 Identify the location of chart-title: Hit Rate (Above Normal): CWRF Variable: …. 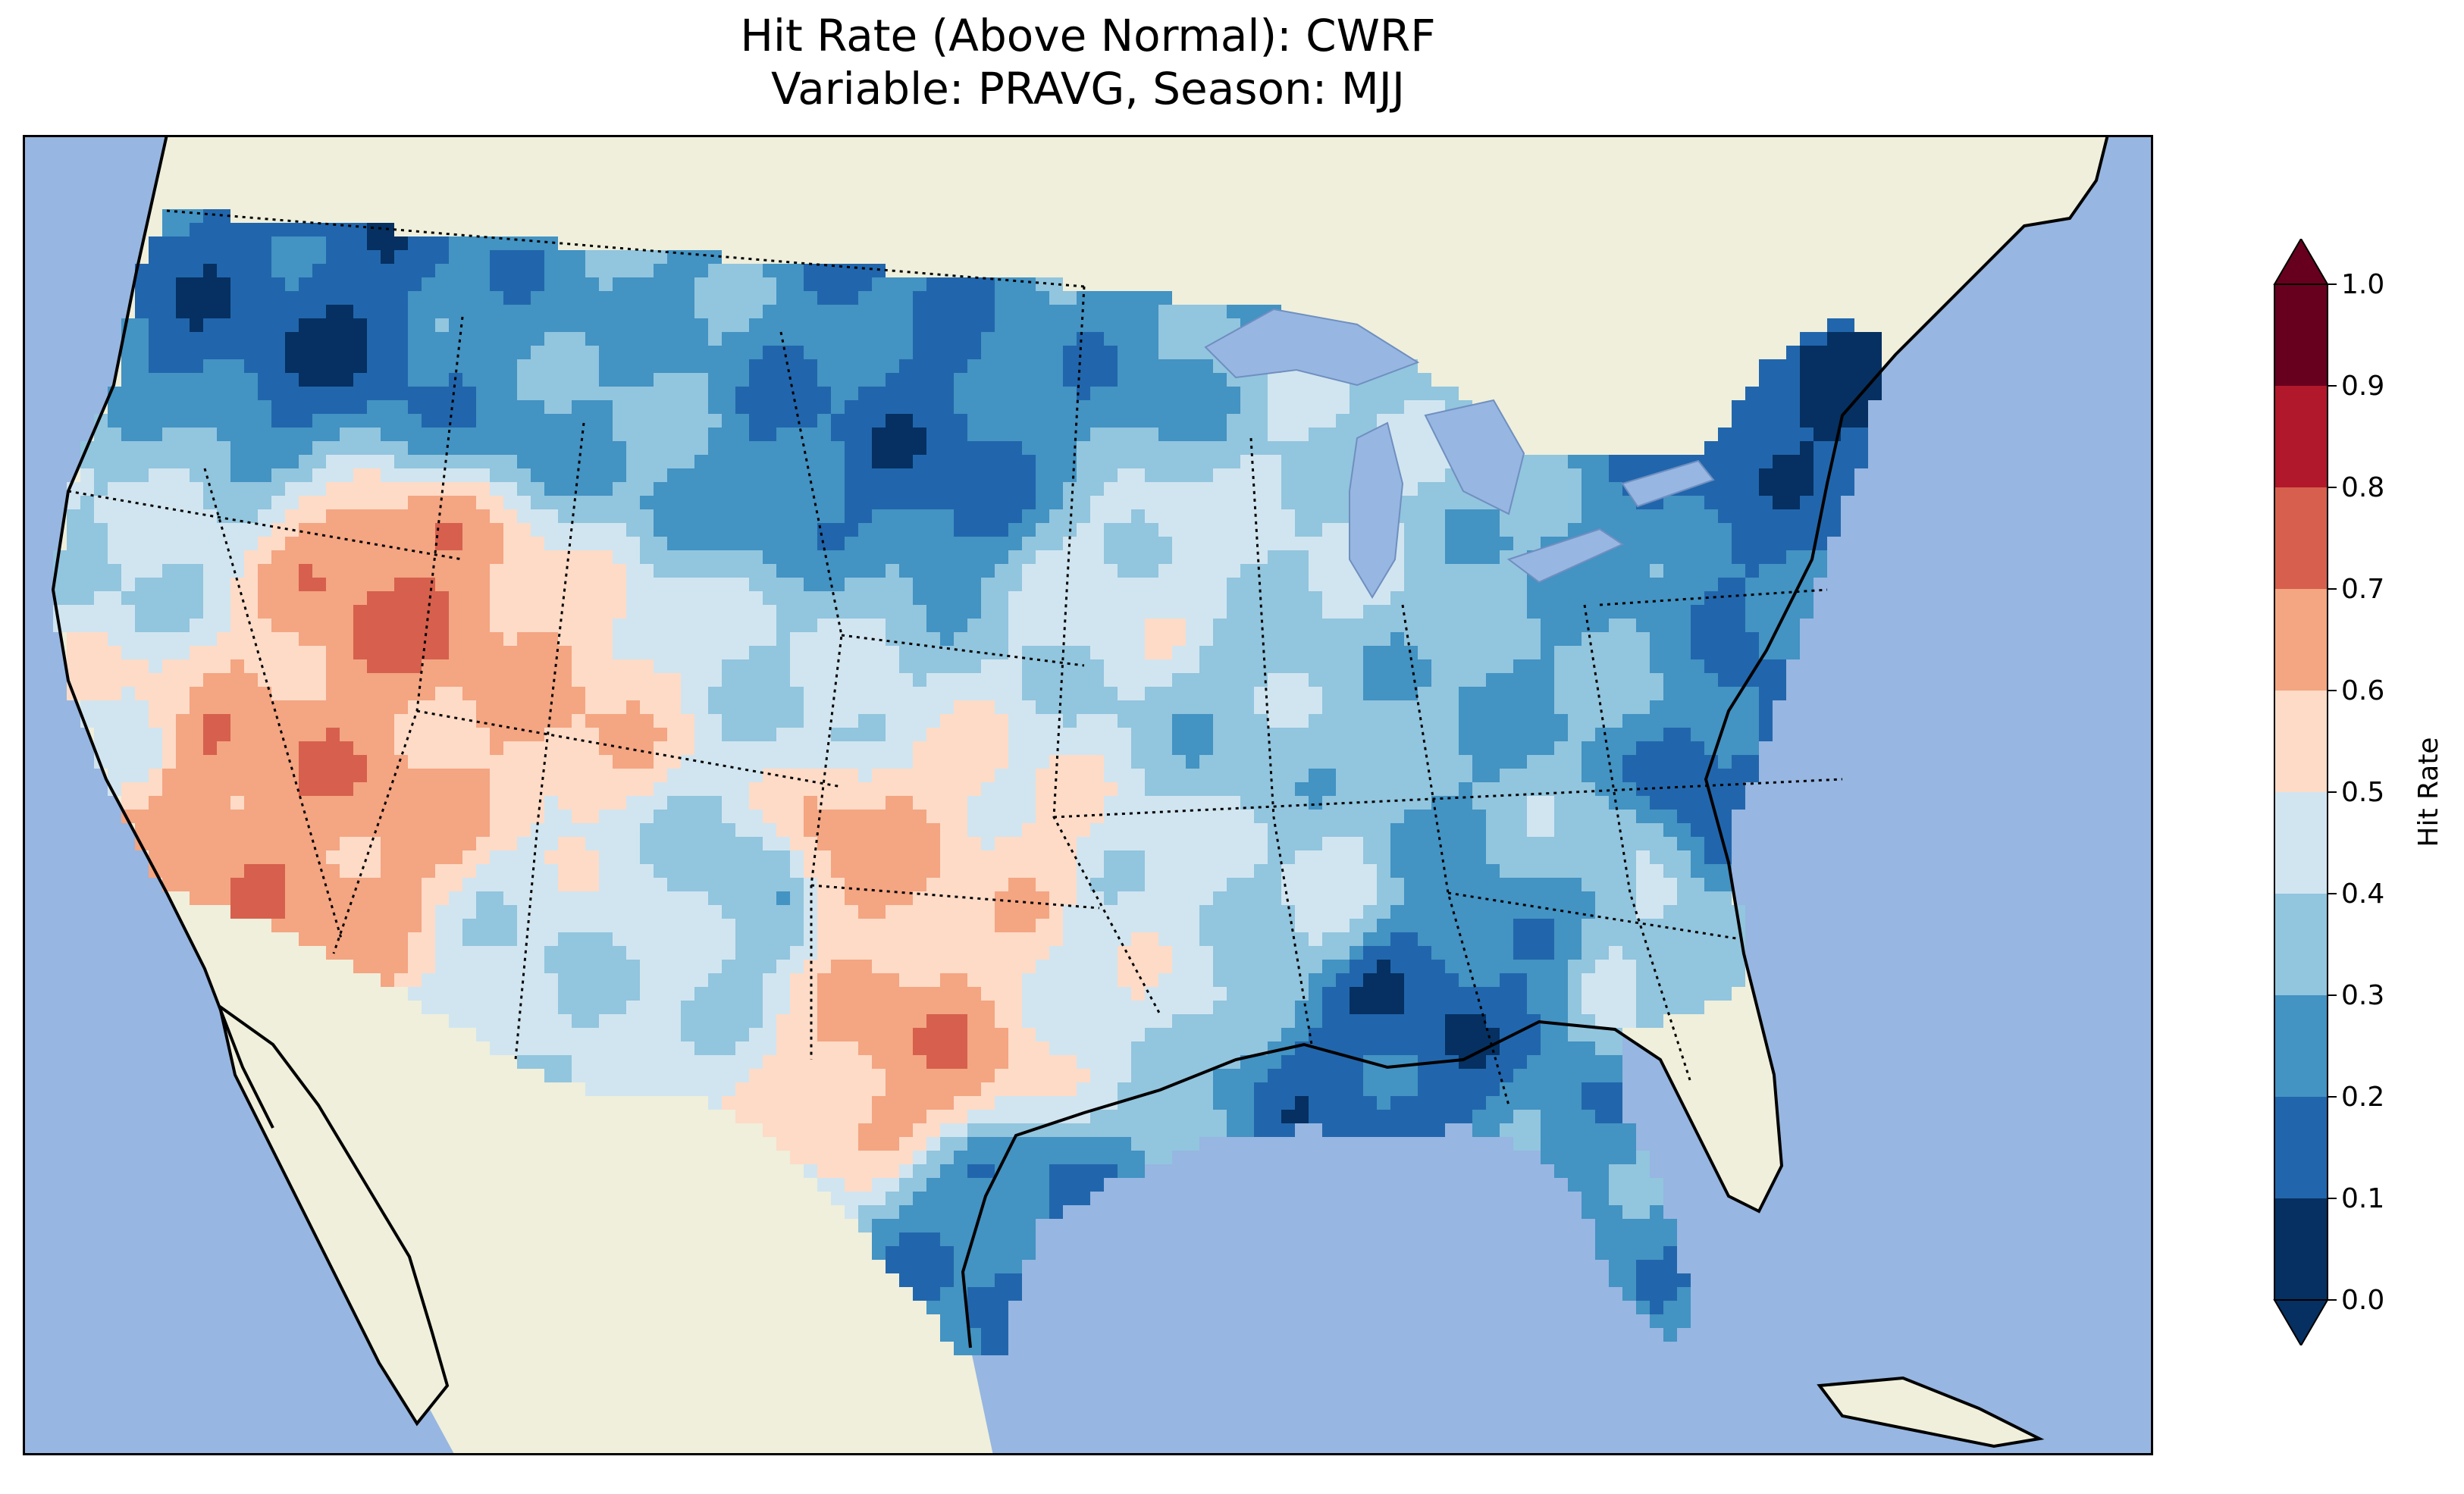
(1088, 62).